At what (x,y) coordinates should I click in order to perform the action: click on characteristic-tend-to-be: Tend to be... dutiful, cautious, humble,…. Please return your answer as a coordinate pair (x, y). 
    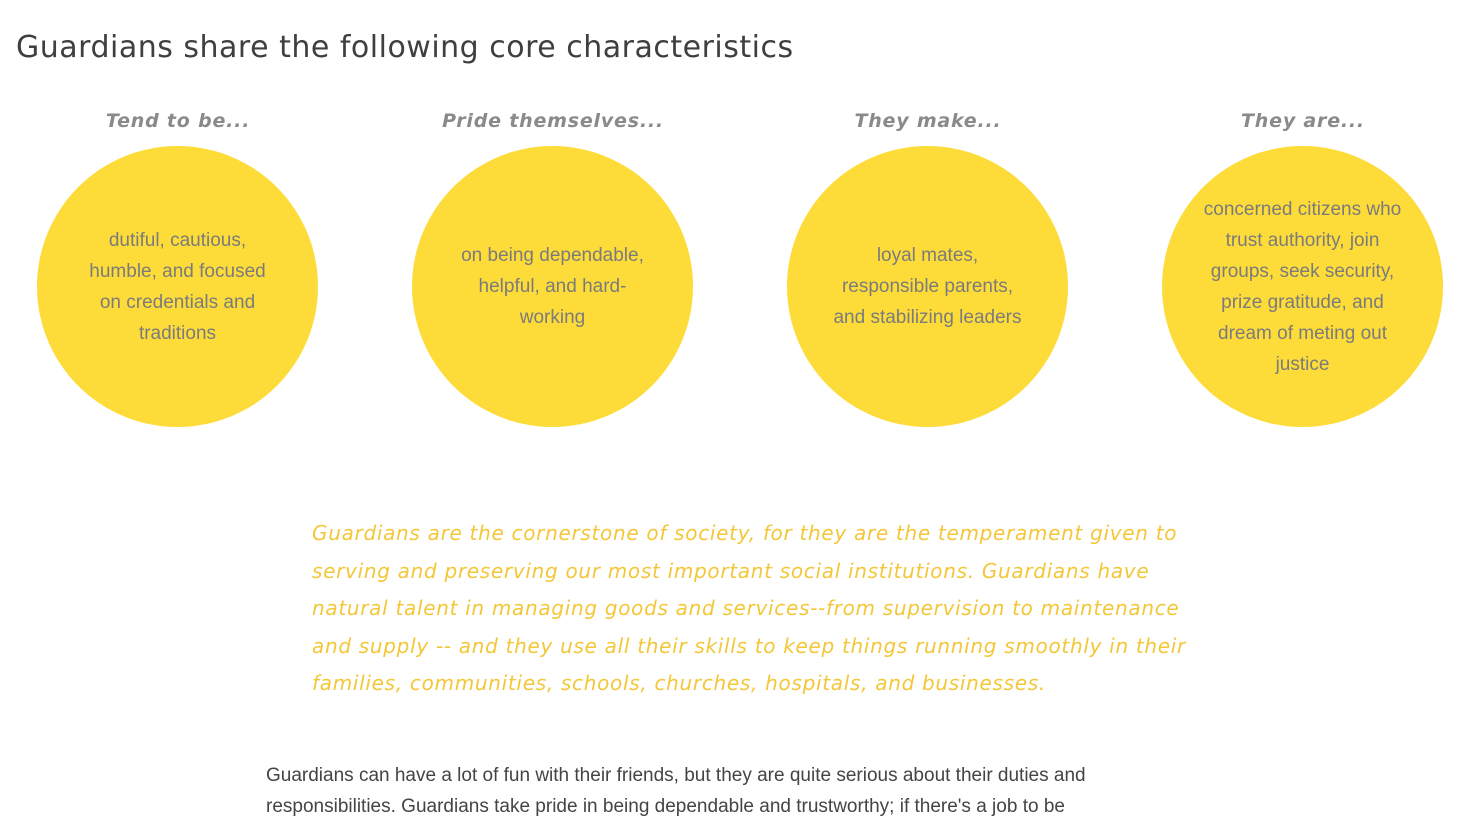
    Looking at the image, I should click on (178, 269).